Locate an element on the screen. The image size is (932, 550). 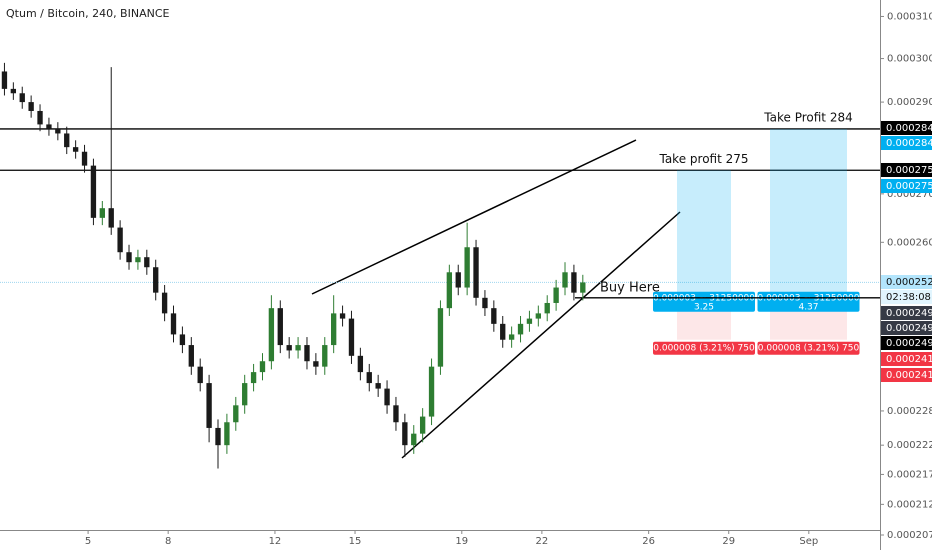
y-tick-label: 0.000300 is located at coordinates (909, 59).